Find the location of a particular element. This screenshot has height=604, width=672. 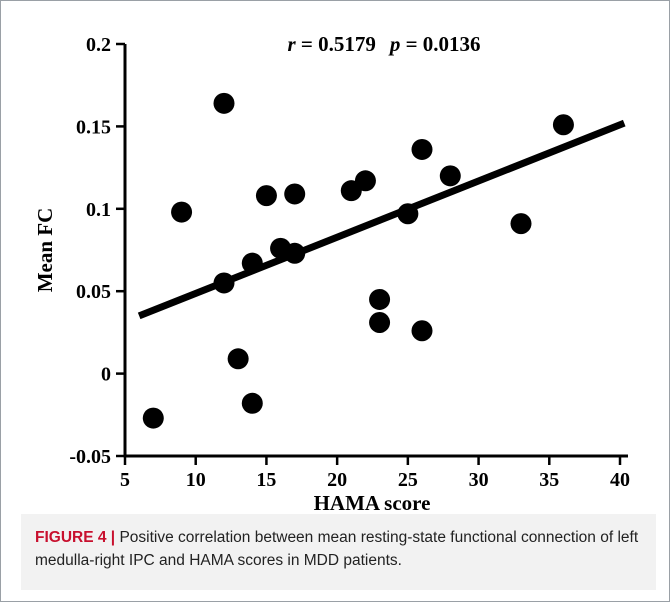

x-tick-label: 30 is located at coordinates (479, 480).